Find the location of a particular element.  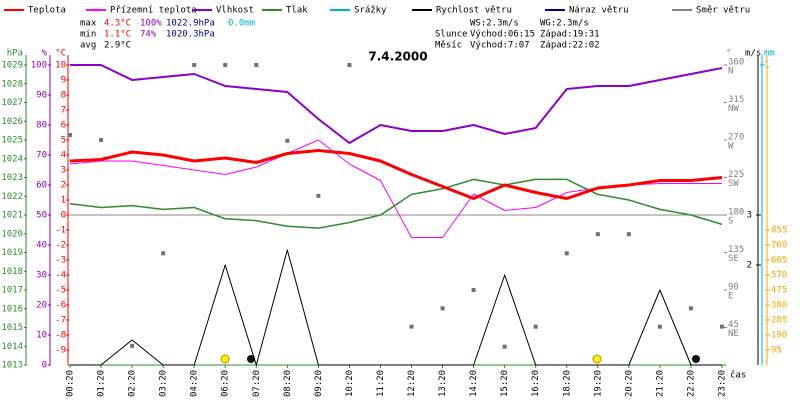

stat: Západ:19:31 is located at coordinates (570, 35).